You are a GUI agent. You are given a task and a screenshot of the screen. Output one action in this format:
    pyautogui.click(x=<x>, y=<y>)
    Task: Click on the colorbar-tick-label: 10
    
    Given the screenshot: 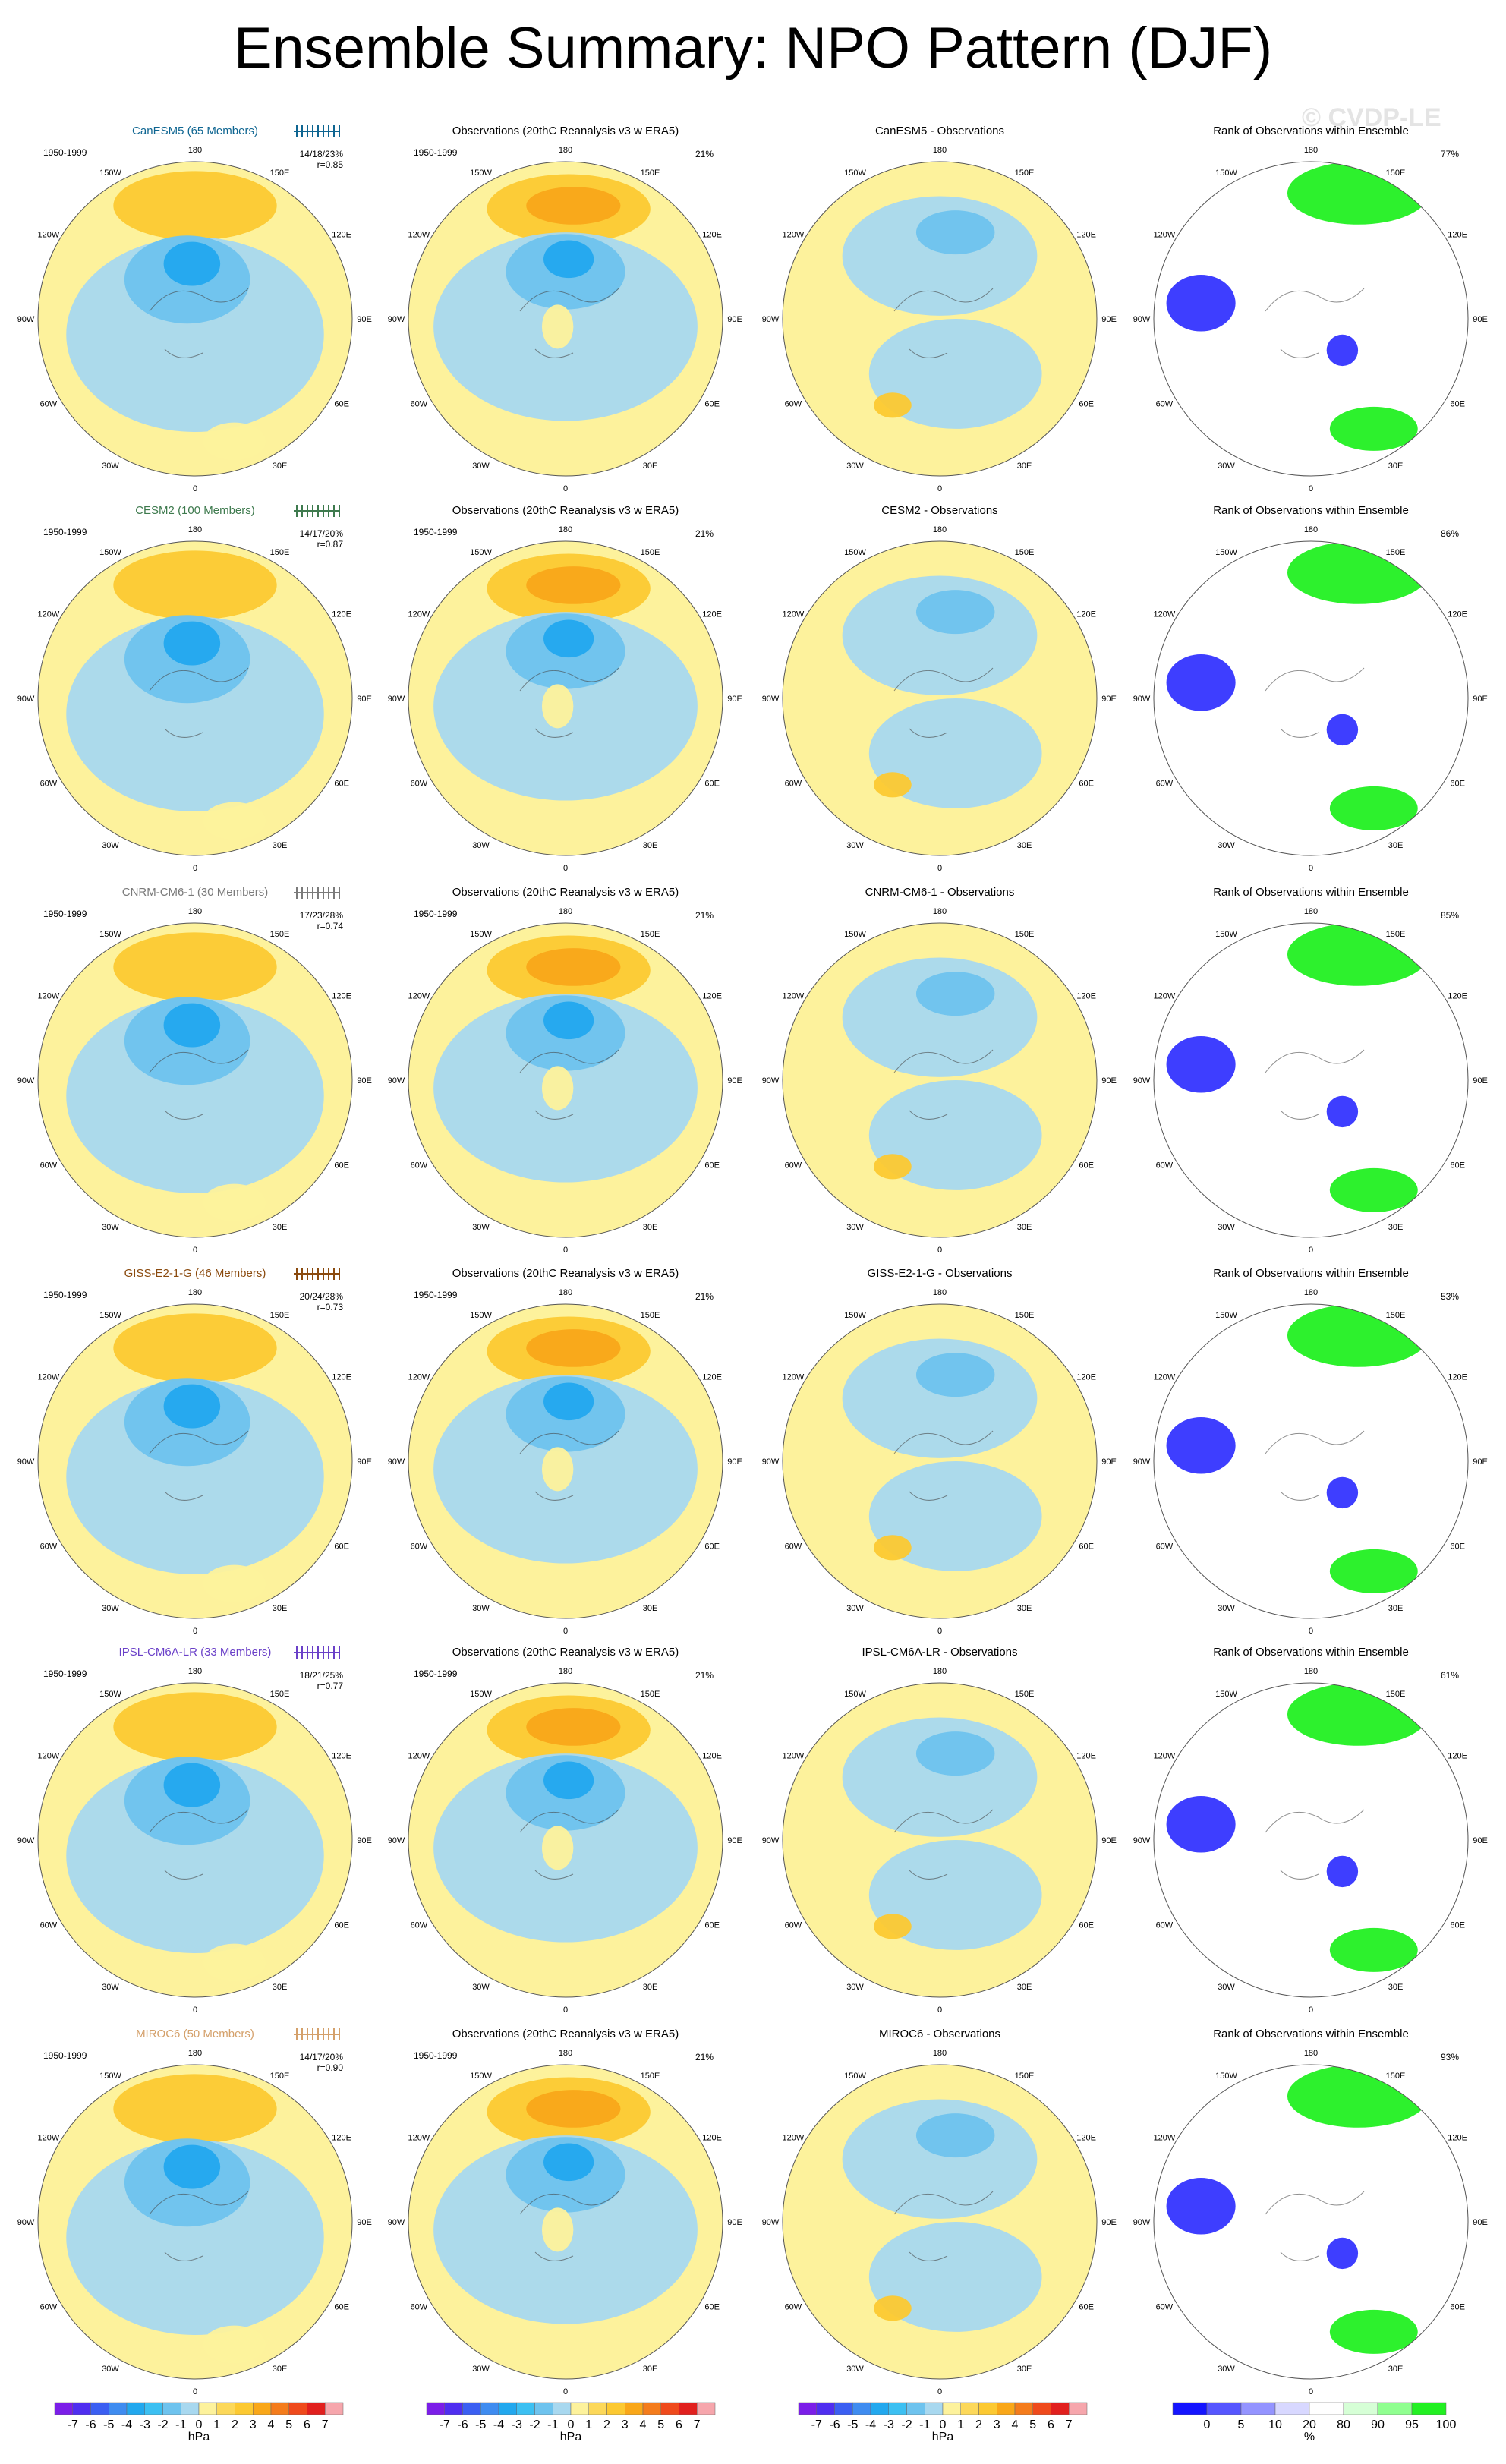 What is the action you would take?
    pyautogui.click(x=1275, y=2424)
    